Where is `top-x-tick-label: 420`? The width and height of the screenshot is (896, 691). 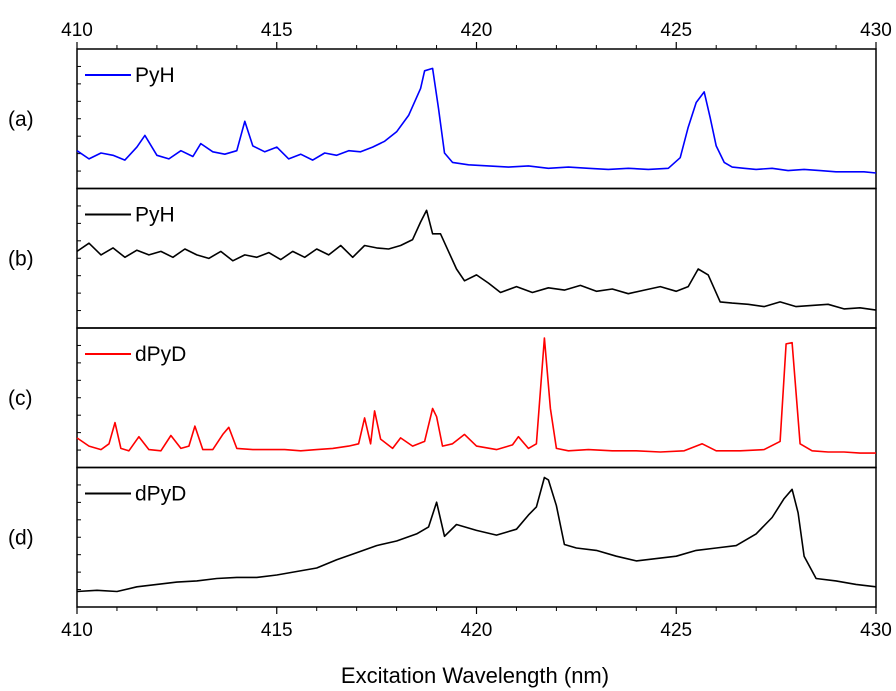 top-x-tick-label: 420 is located at coordinates (477, 30).